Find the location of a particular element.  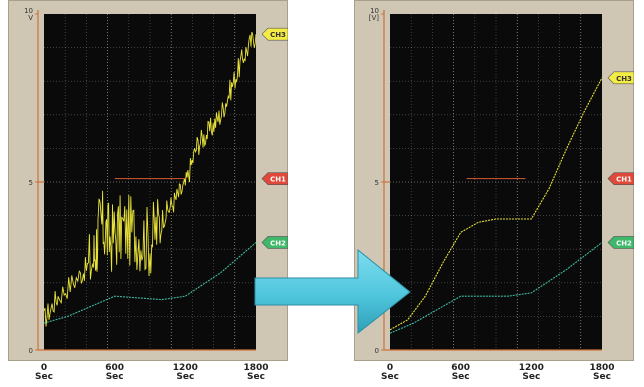

right-arrow-icon is located at coordinates (332, 291).